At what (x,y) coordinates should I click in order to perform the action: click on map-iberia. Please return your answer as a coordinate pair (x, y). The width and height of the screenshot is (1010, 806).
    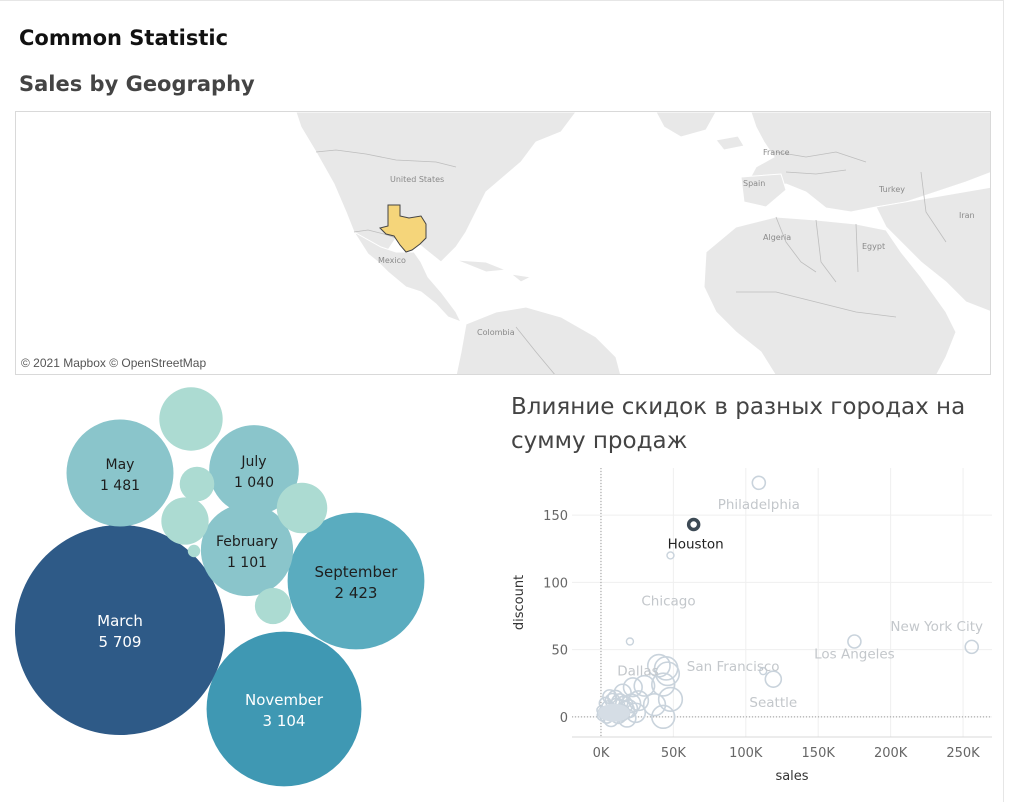
    Looking at the image, I should click on (763, 190).